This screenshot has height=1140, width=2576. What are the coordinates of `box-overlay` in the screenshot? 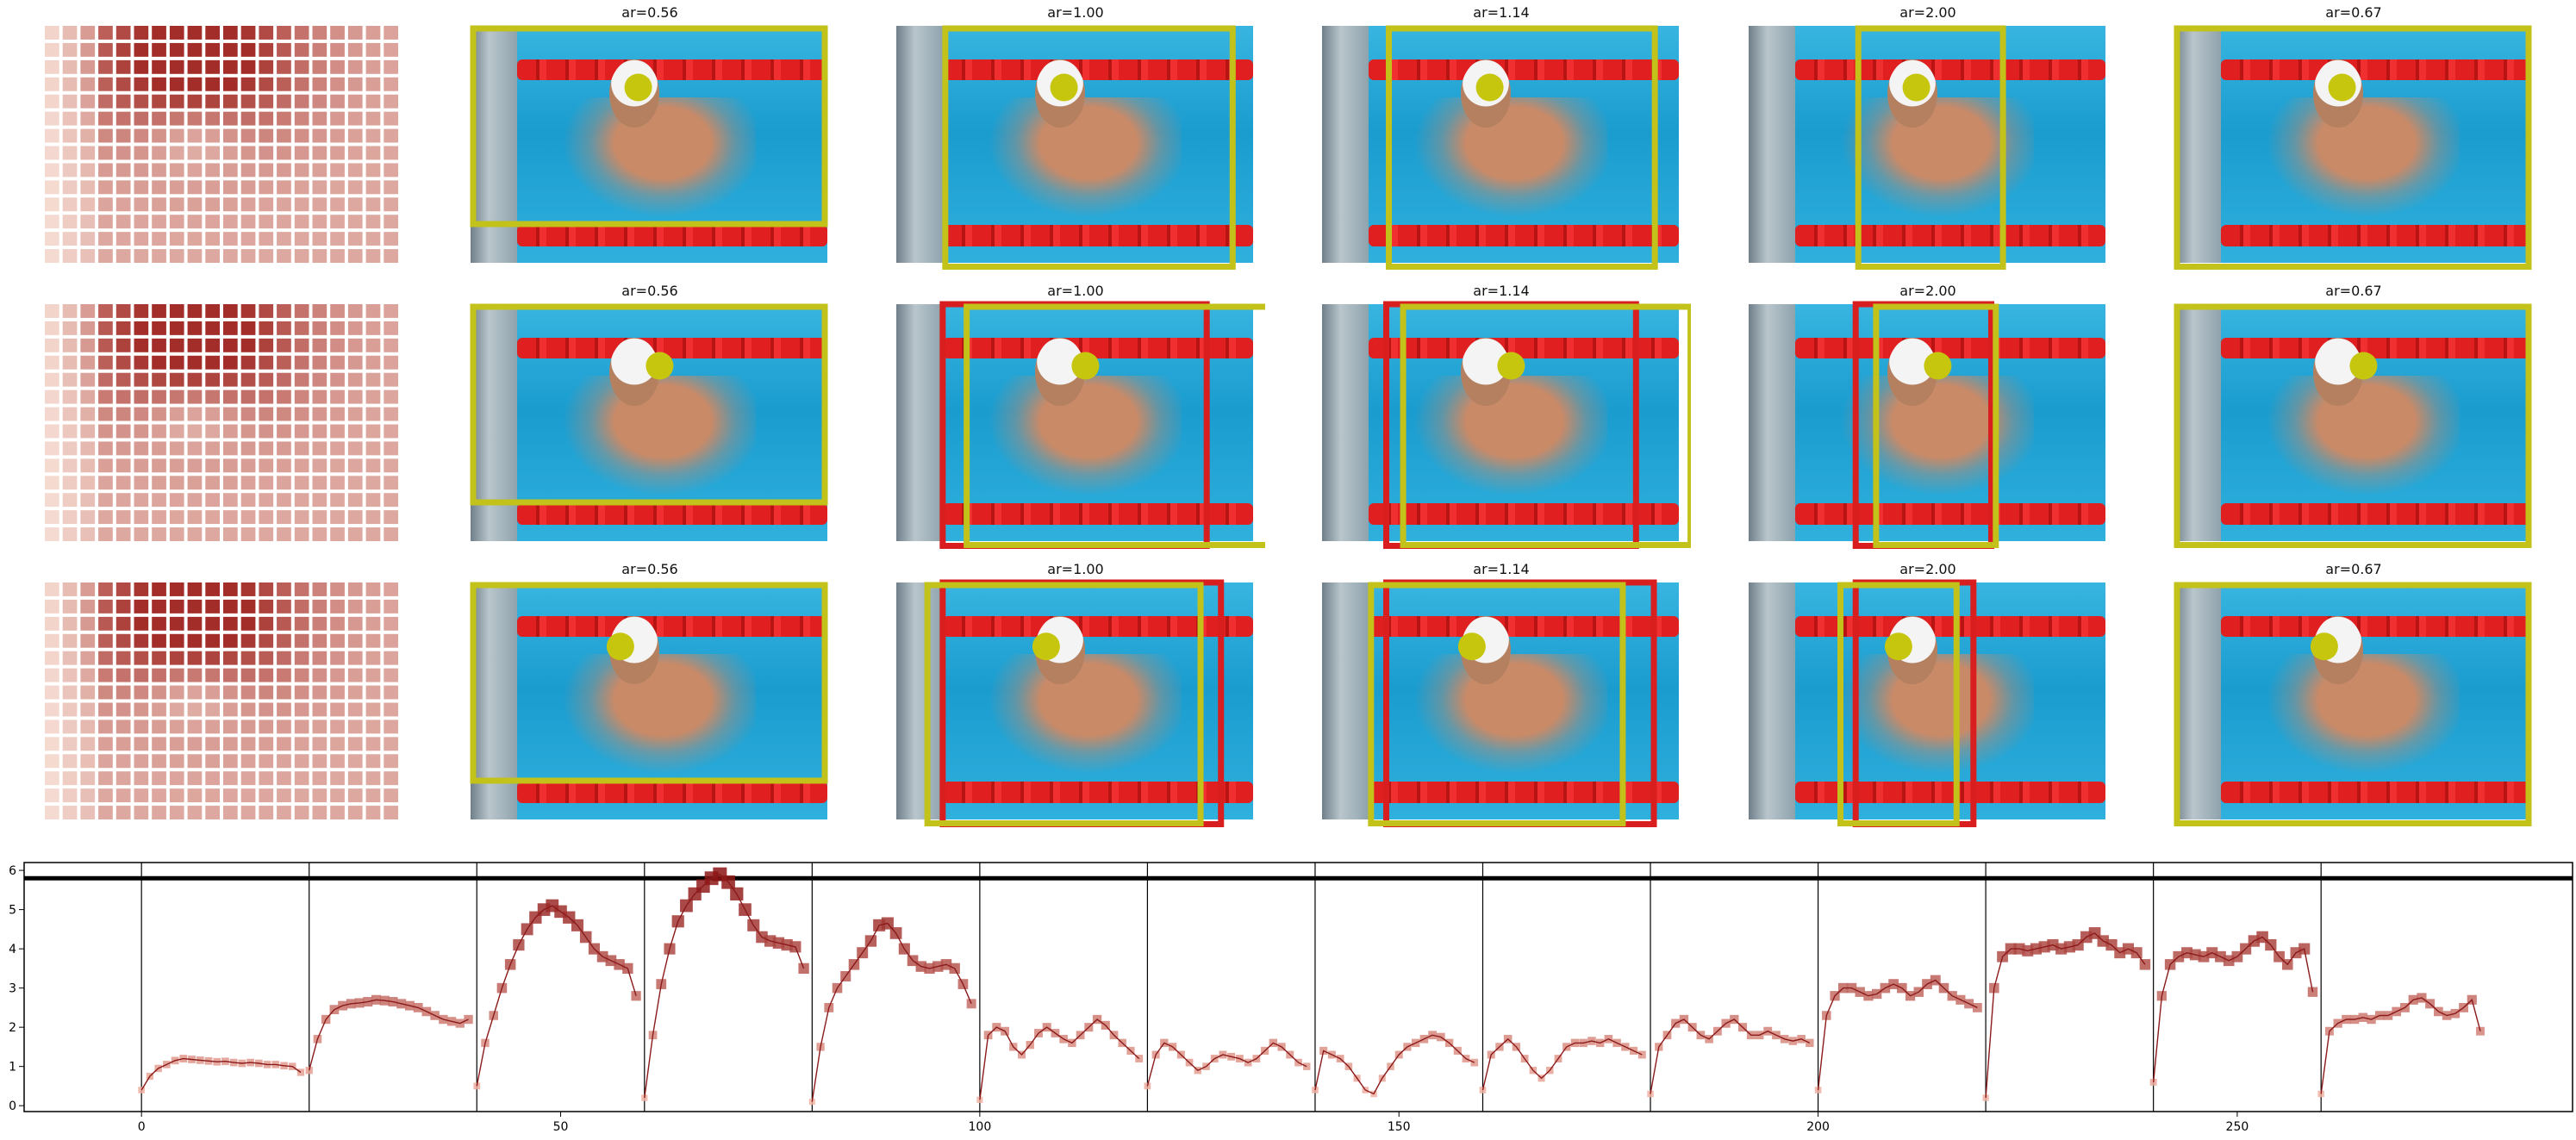 It's located at (1537, 425).